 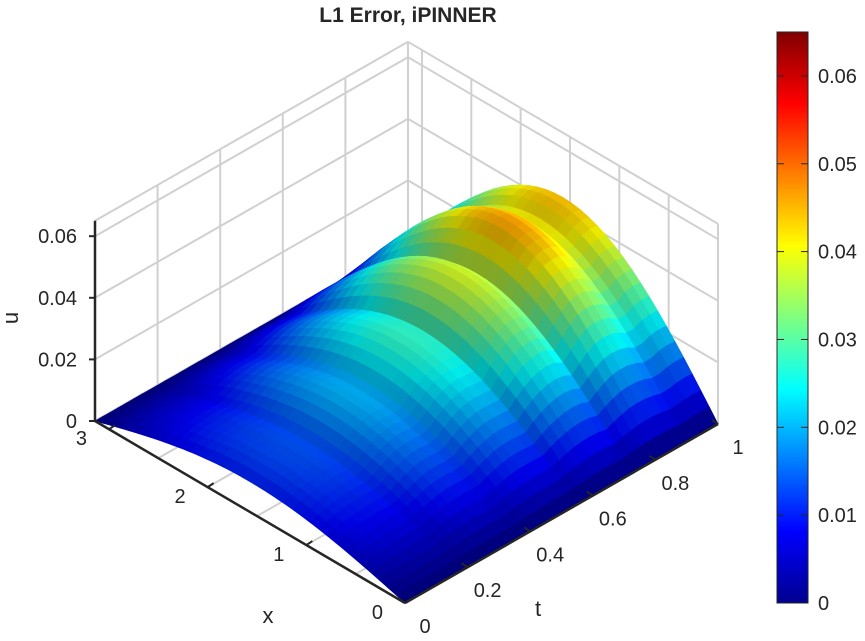 What do you see at coordinates (823, 604) in the screenshot?
I see `colorbar-tick-label: 0` at bounding box center [823, 604].